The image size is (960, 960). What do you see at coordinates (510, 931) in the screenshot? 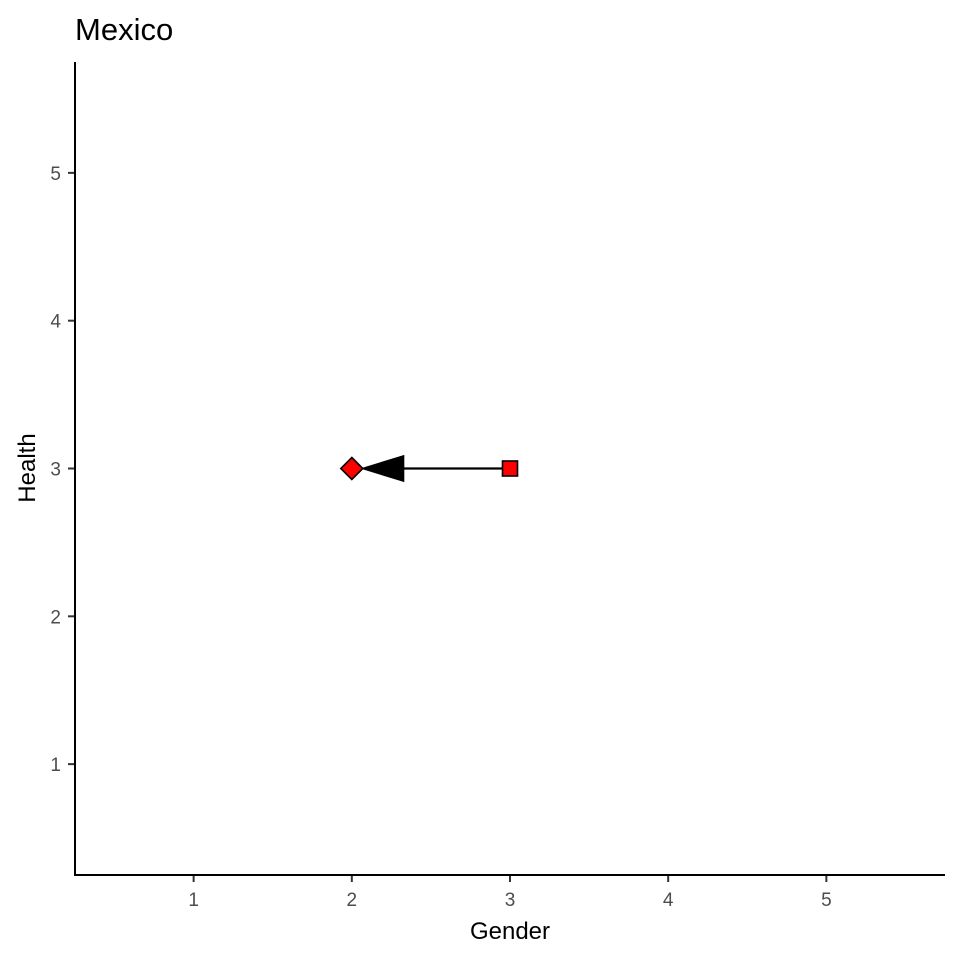
I see `x-axis-label: Gender` at bounding box center [510, 931].